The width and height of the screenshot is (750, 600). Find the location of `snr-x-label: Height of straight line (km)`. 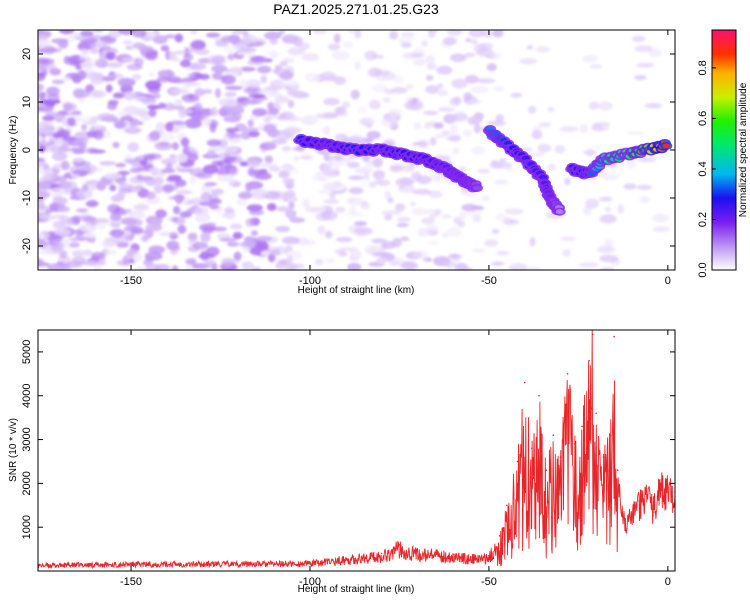

snr-x-label: Height of straight line (km) is located at coordinates (356, 589).